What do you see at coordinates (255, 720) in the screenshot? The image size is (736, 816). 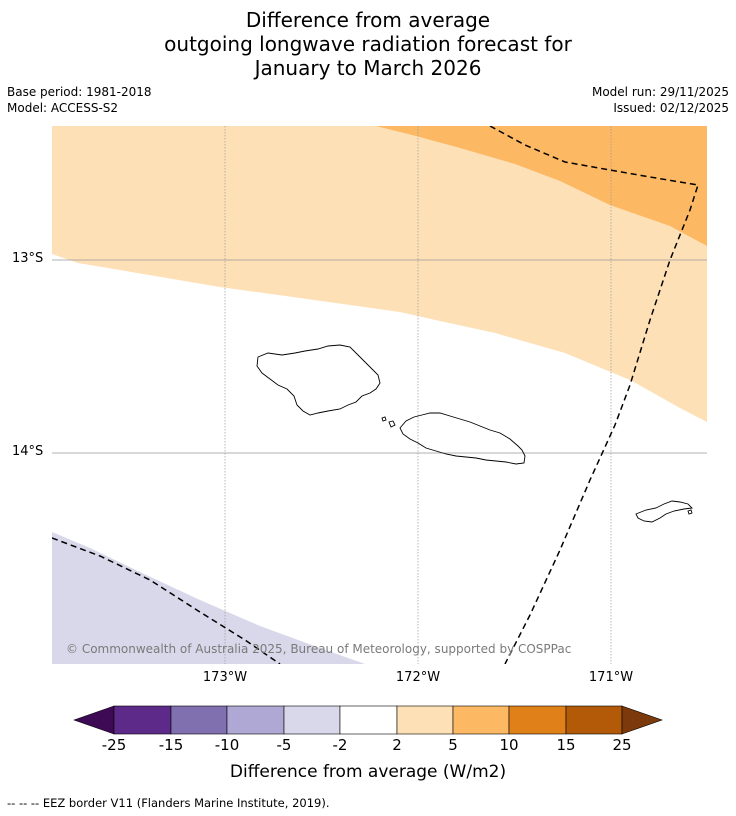 I see `colorbar-bin-neg10-neg5` at bounding box center [255, 720].